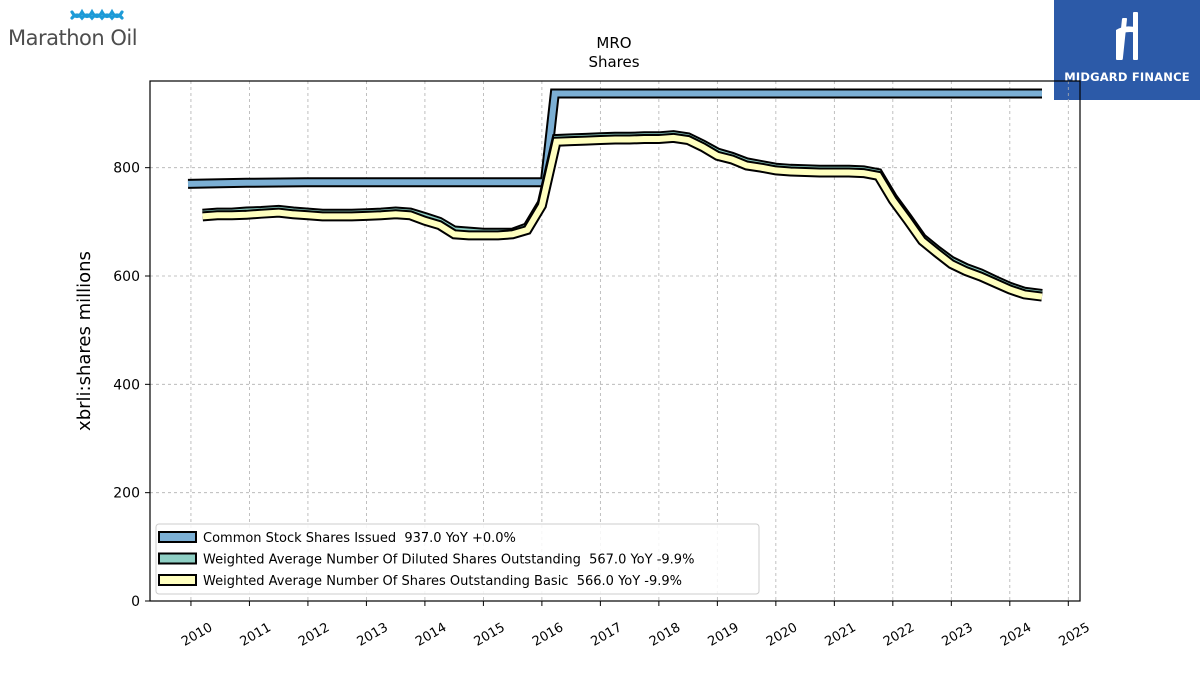  Describe the element at coordinates (1127, 36) in the screenshot. I see `midgard-finance-mark-icon` at that location.